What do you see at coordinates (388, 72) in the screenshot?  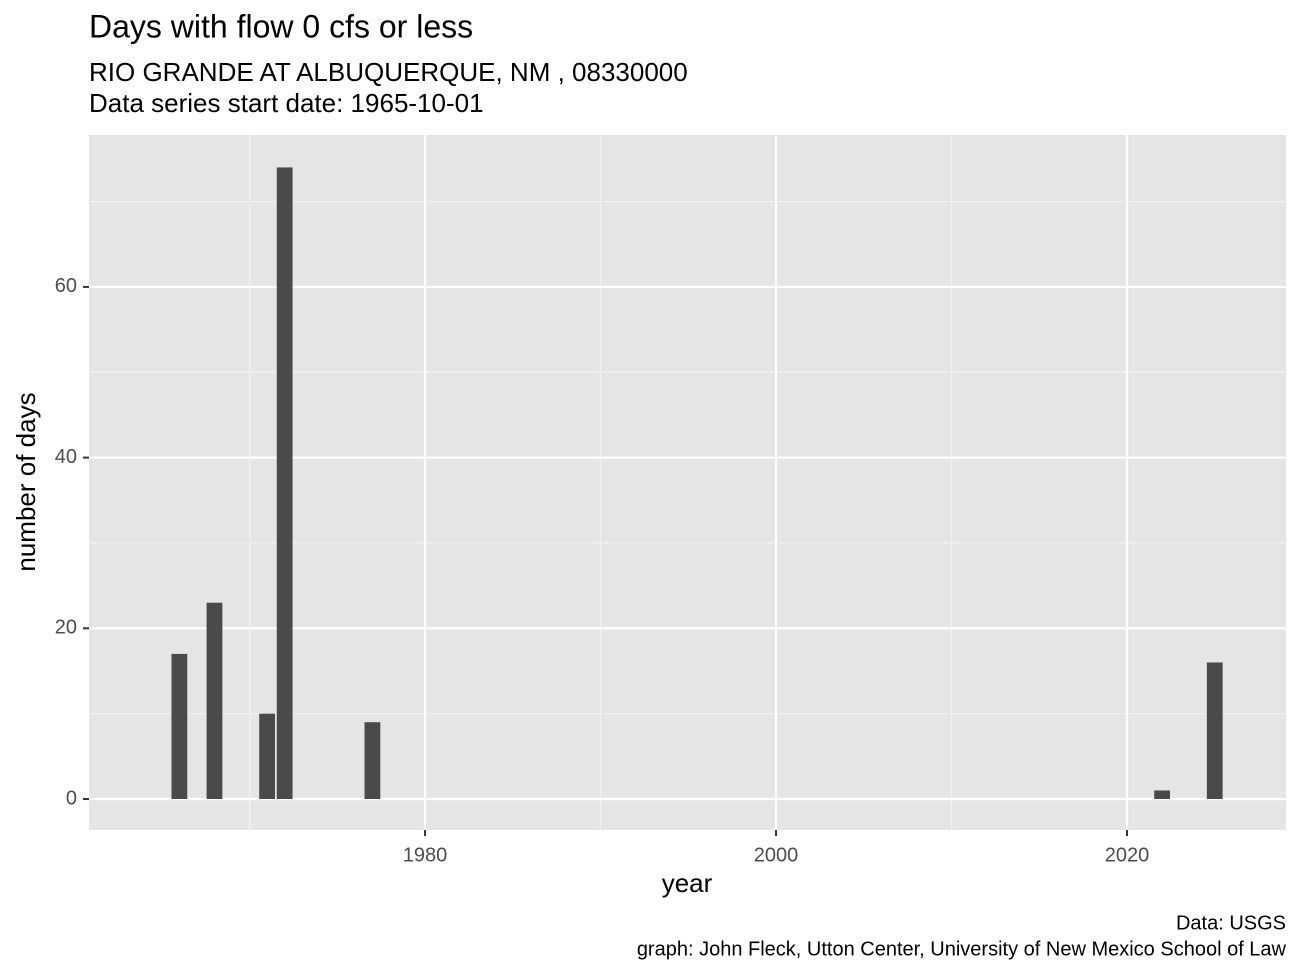 I see `subtitle: RIO GRANDE AT ALBUQUERQUE, NM , 08330000` at bounding box center [388, 72].